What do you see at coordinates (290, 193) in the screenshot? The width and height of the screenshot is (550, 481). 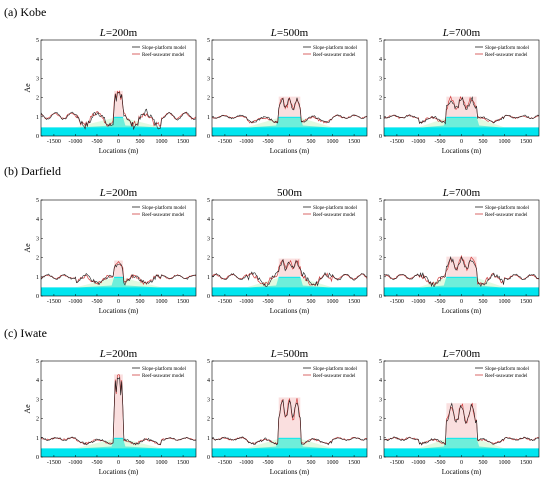 I see `panel-title-suffix: 500m` at bounding box center [290, 193].